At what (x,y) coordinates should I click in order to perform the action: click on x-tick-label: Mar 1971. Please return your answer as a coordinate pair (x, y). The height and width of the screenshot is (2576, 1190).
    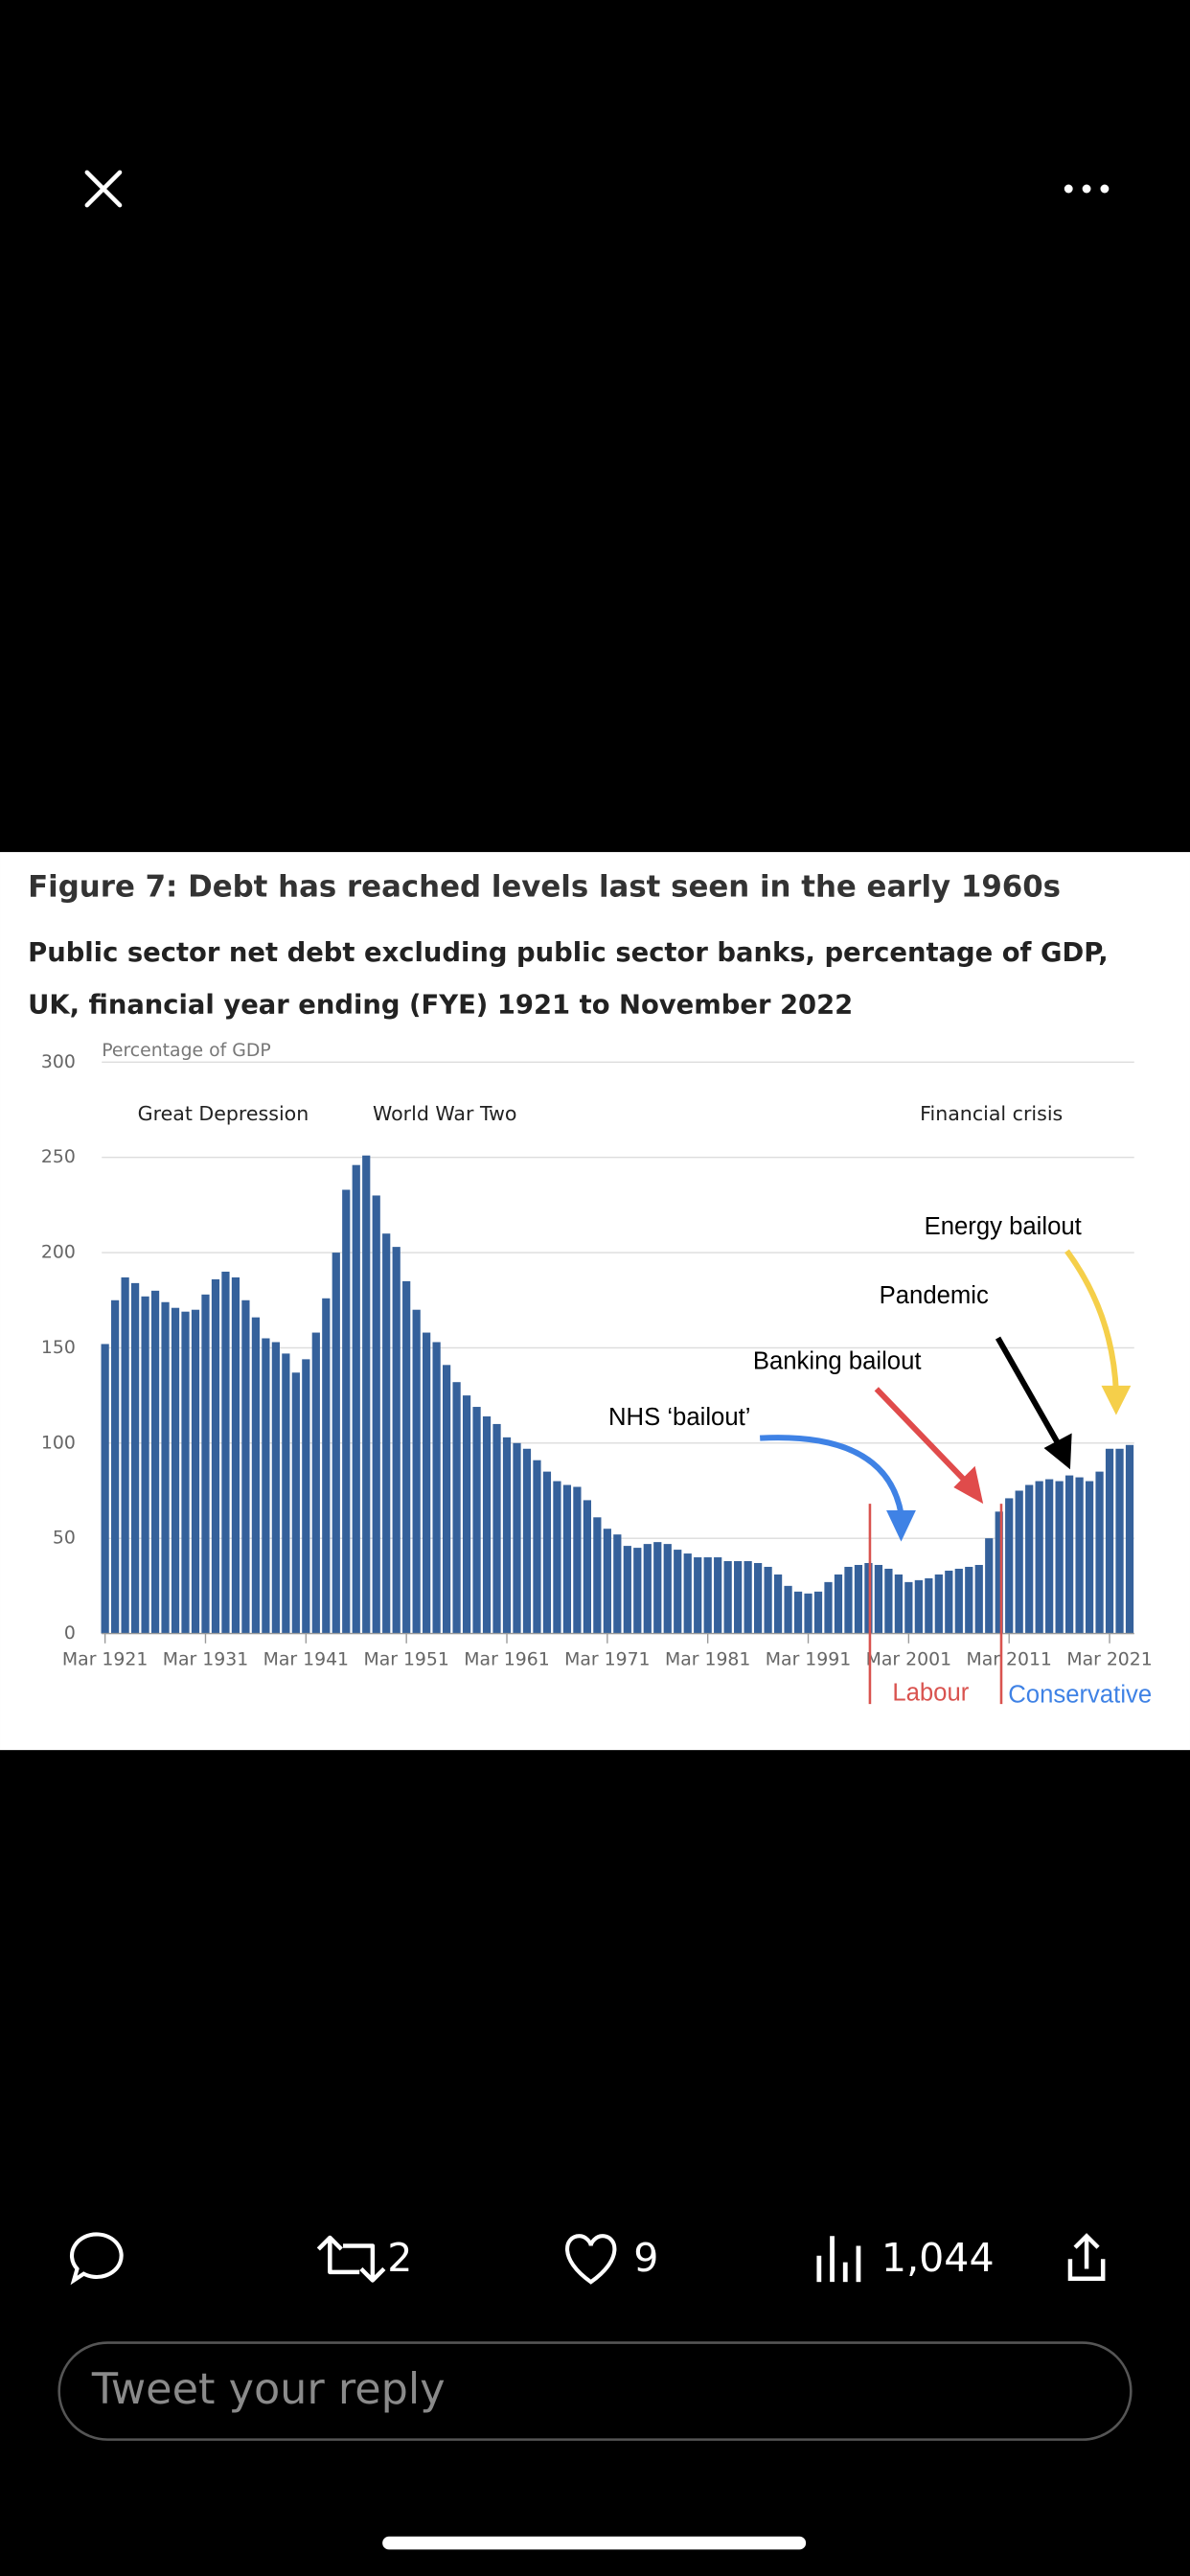
    Looking at the image, I should click on (607, 1659).